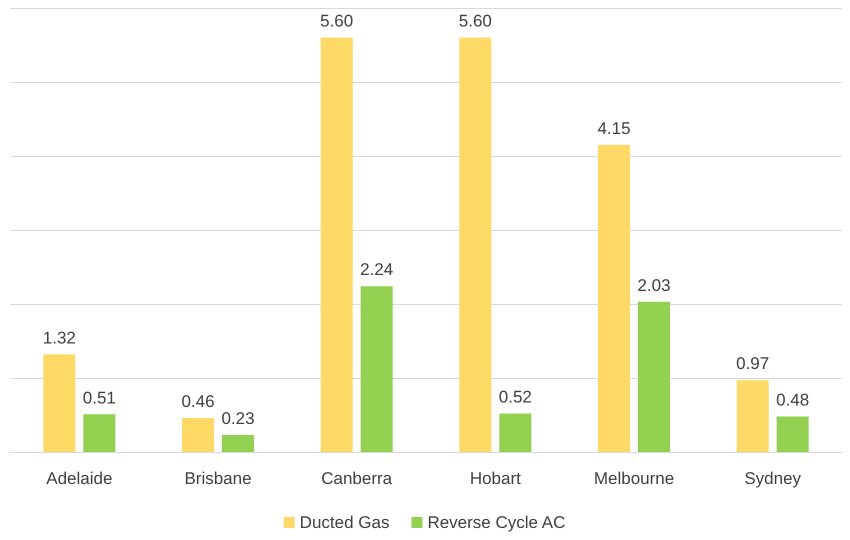 This screenshot has height=540, width=850. I want to click on data-label: 0.51, so click(99, 398).